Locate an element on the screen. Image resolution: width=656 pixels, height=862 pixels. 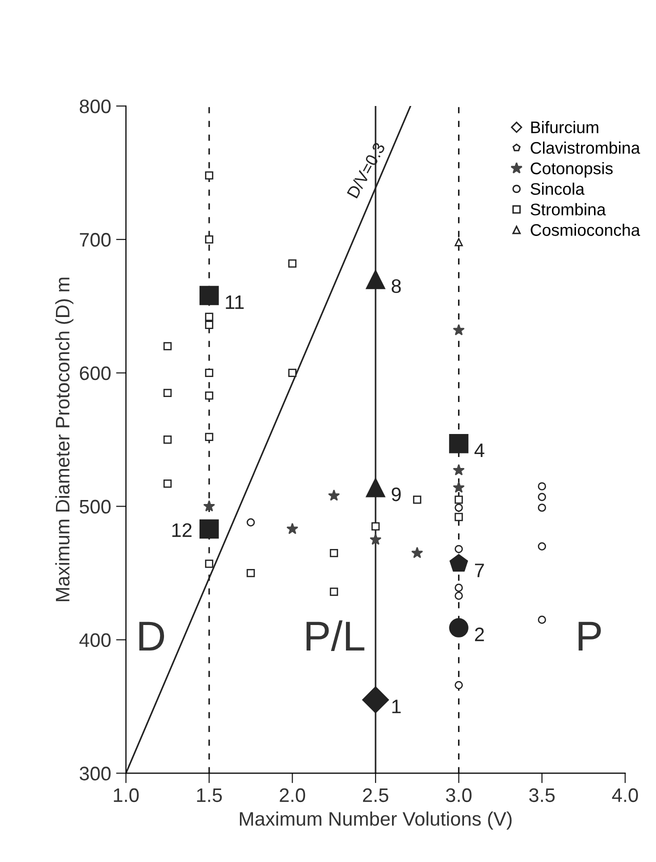
annotation: 12 is located at coordinates (182, 530).